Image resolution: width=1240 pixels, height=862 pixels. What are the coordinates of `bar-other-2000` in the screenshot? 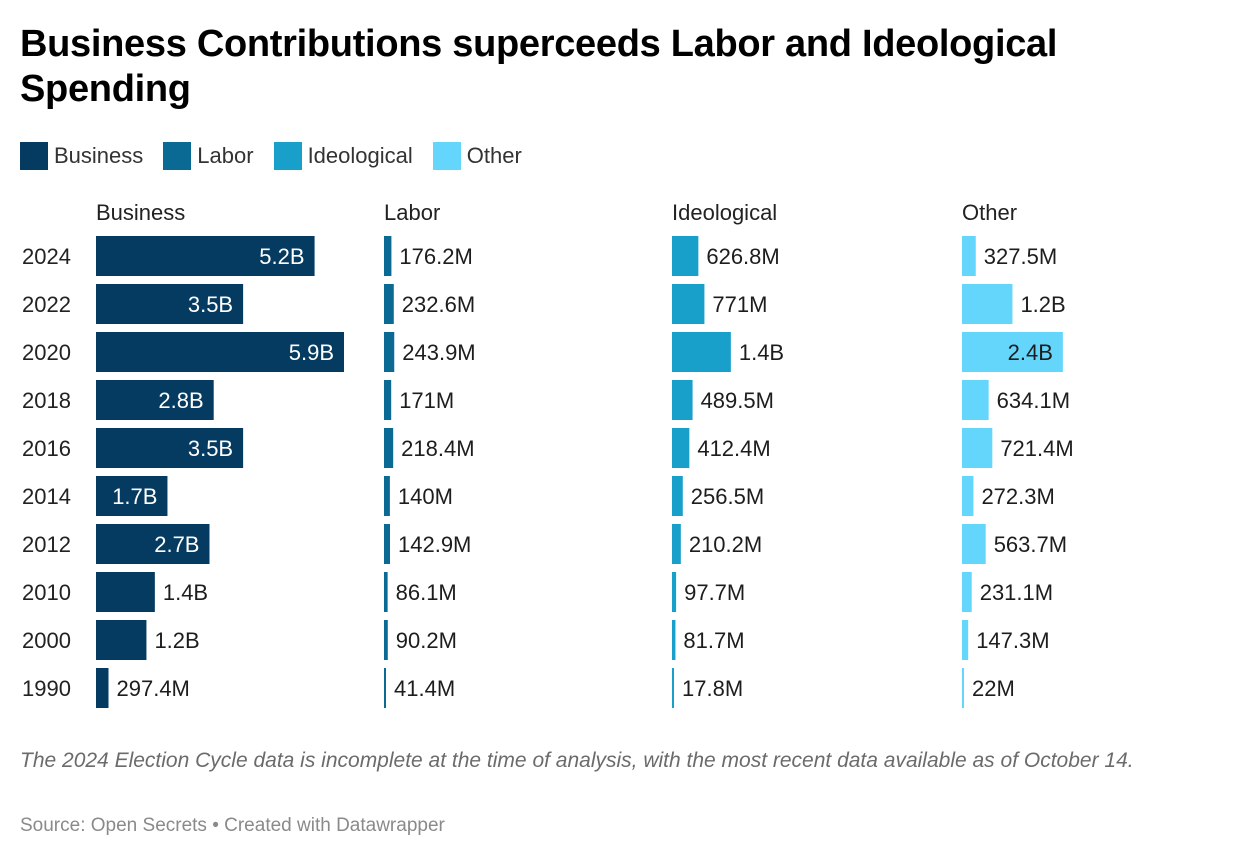 It's located at (965, 640).